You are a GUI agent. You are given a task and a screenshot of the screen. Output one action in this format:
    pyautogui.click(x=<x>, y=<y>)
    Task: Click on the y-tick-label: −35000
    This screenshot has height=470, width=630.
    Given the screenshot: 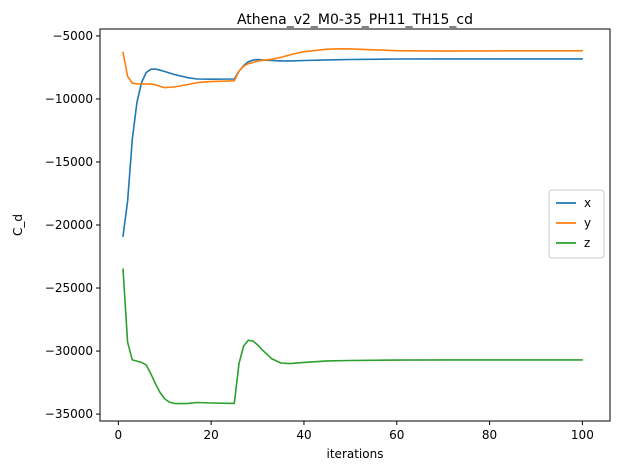 What is the action you would take?
    pyautogui.click(x=69, y=414)
    